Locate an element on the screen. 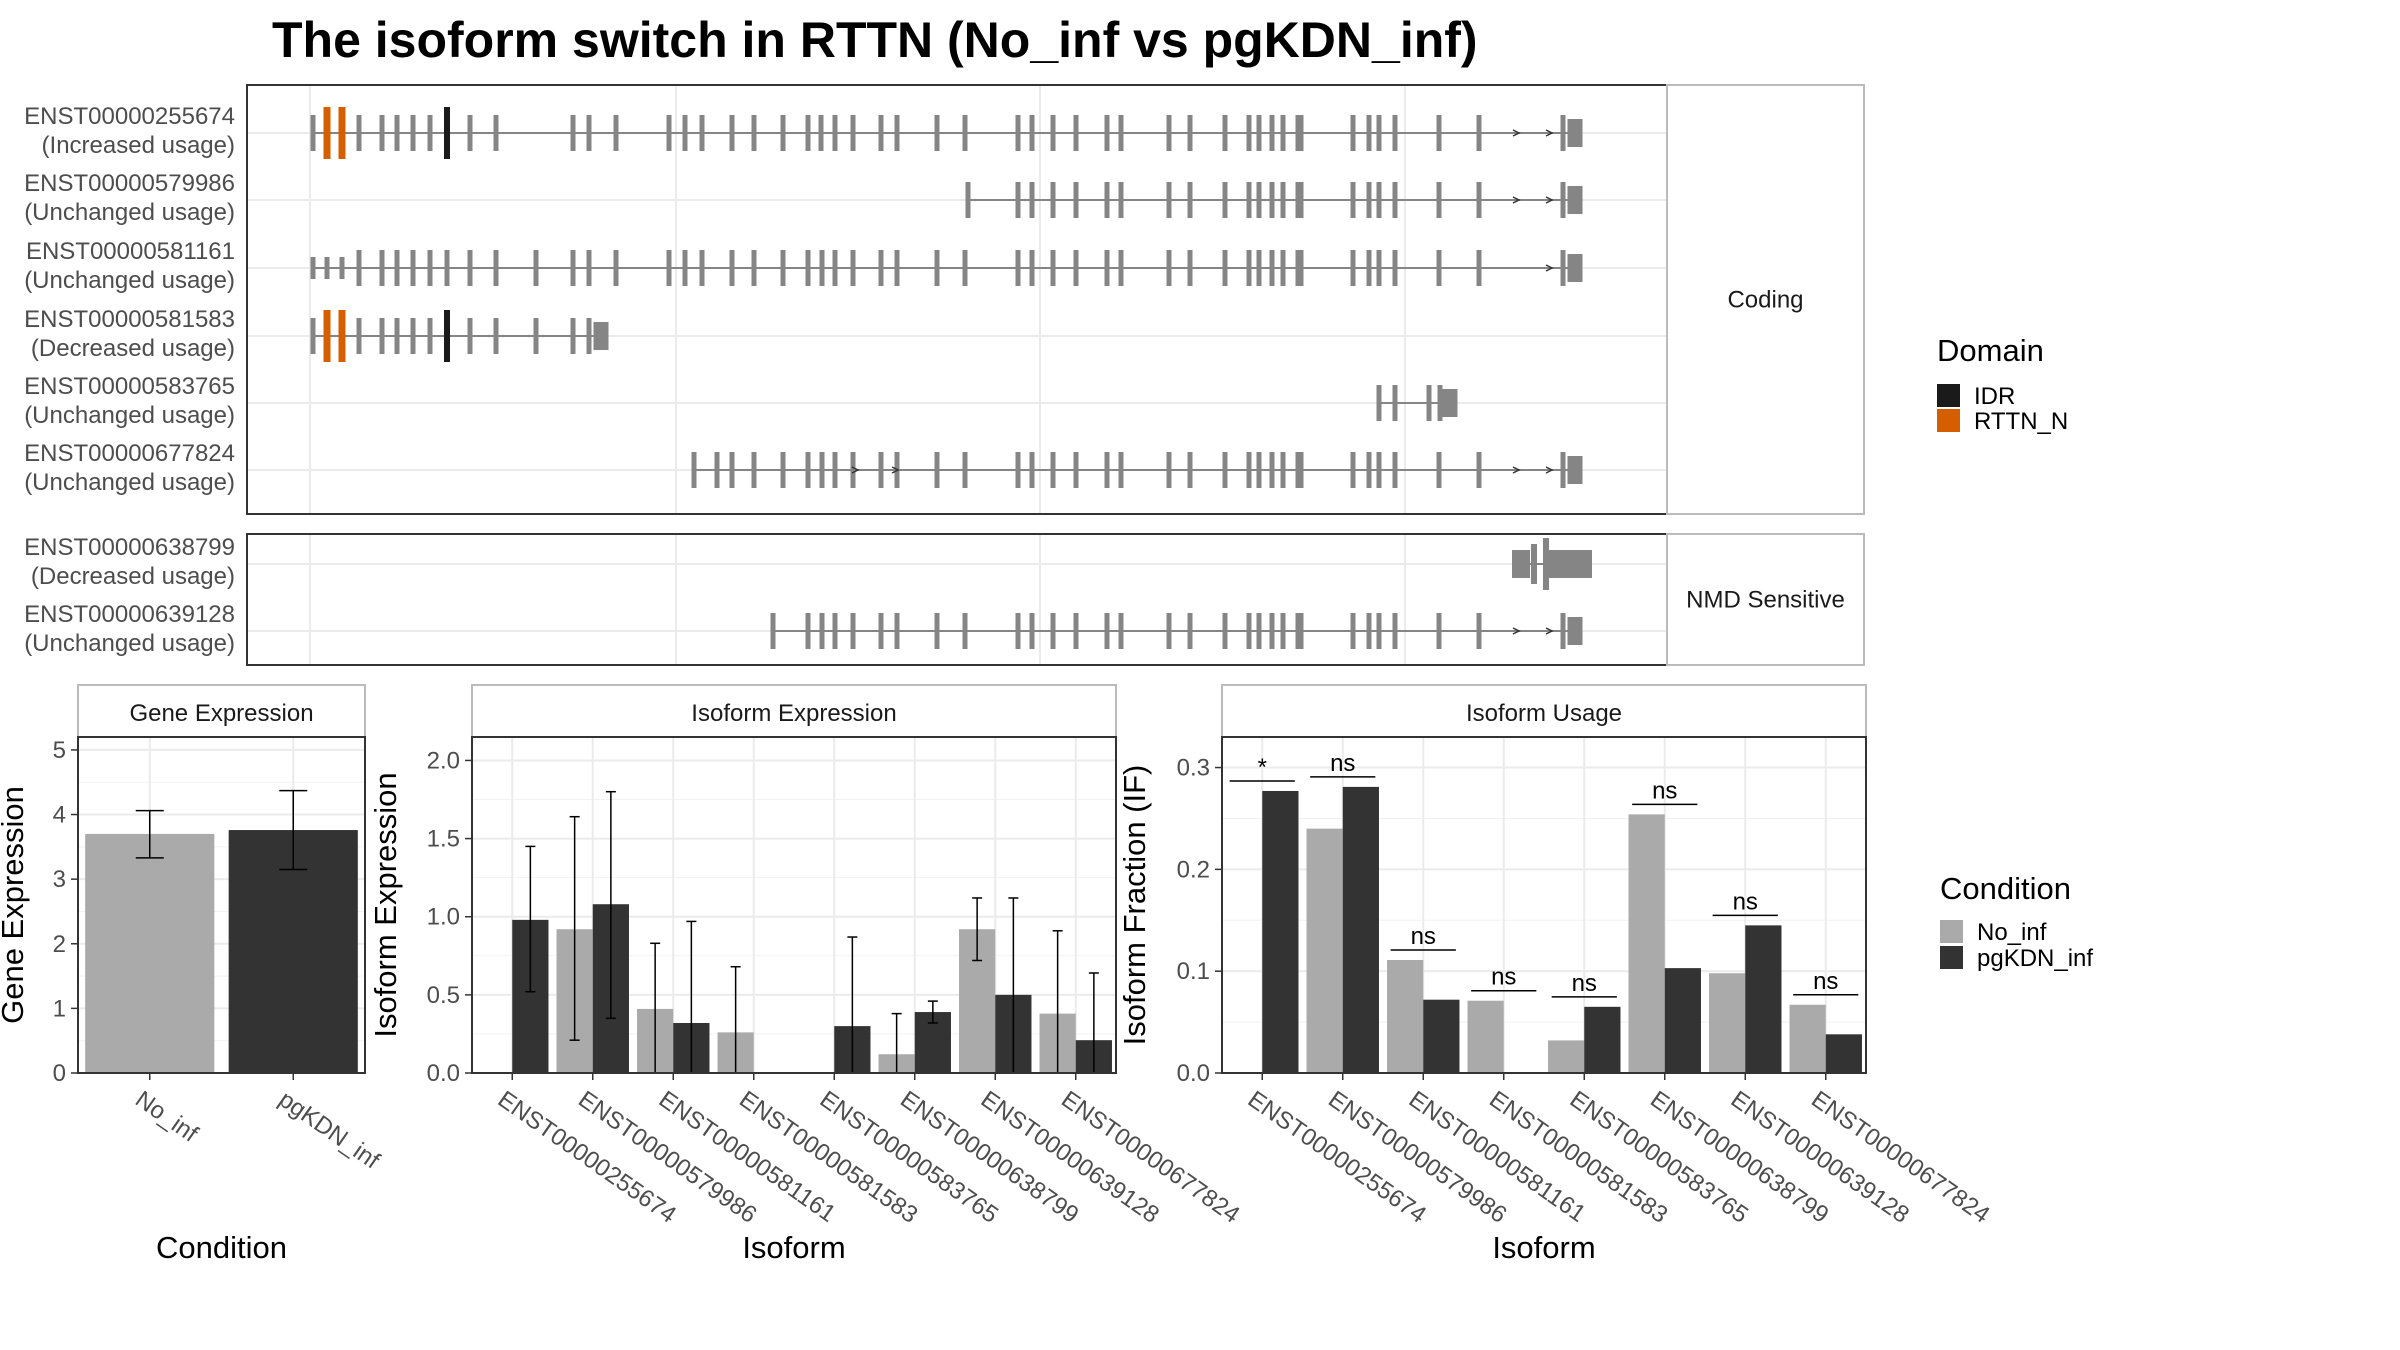 The image size is (2400, 1350). facet-strip is located at coordinates (1765, 299).